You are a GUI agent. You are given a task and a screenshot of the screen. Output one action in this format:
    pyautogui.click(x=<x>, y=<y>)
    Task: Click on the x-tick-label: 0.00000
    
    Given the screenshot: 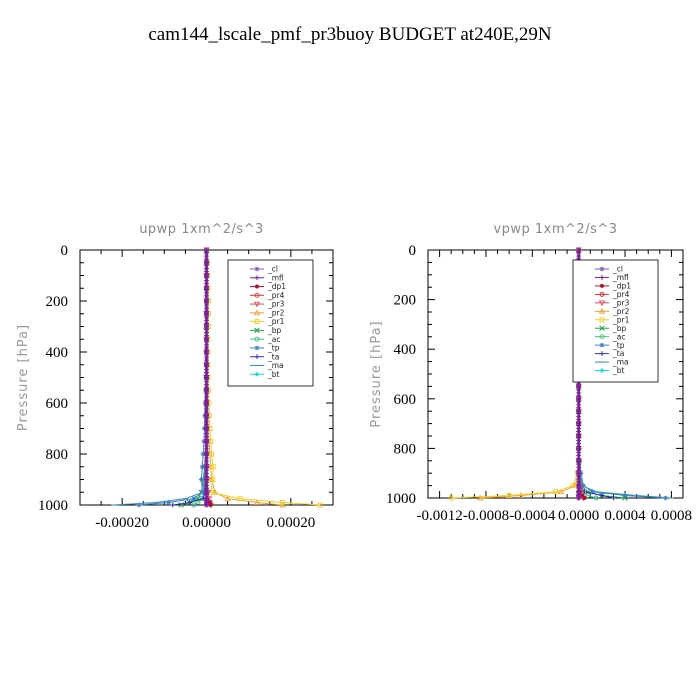 What is the action you would take?
    pyautogui.click(x=206, y=523)
    